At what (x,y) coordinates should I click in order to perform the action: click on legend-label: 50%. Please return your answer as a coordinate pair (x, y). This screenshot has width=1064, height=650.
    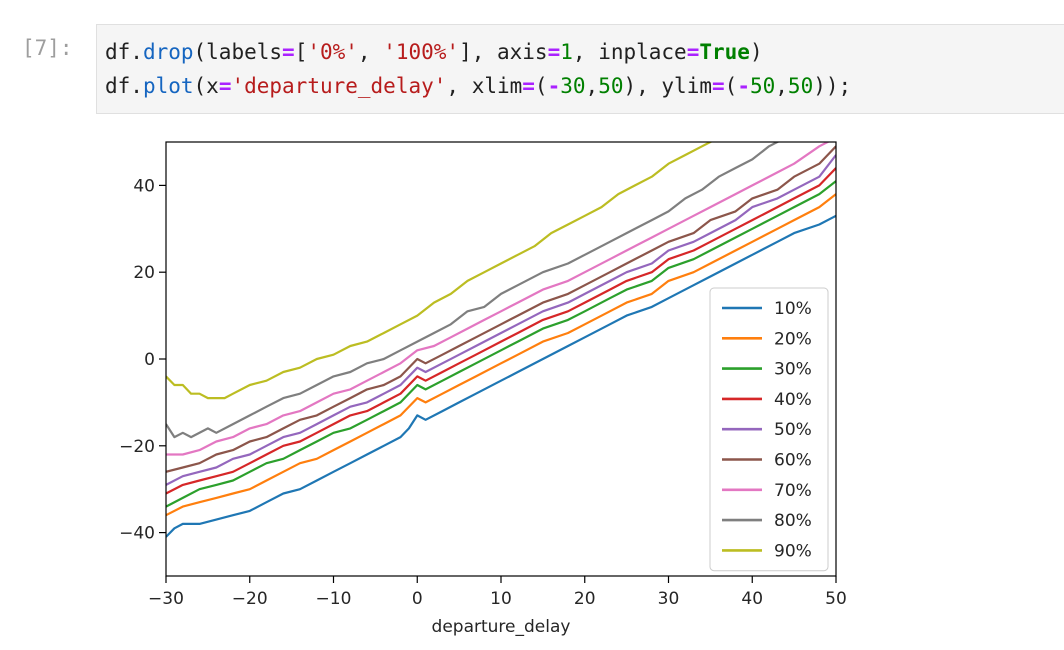
    Looking at the image, I should click on (793, 430).